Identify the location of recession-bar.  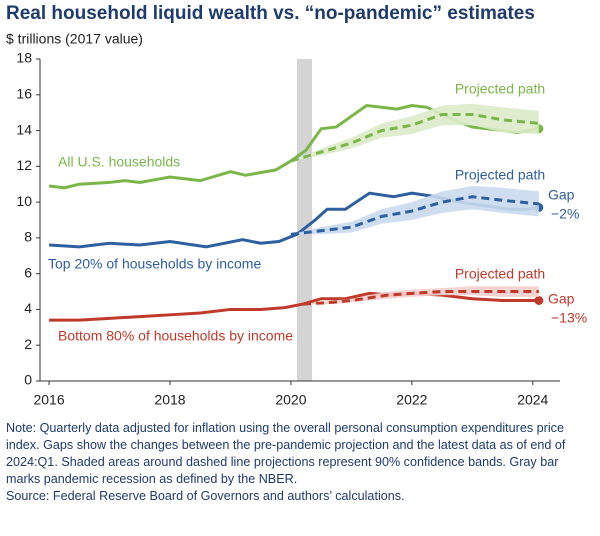
(304, 220).